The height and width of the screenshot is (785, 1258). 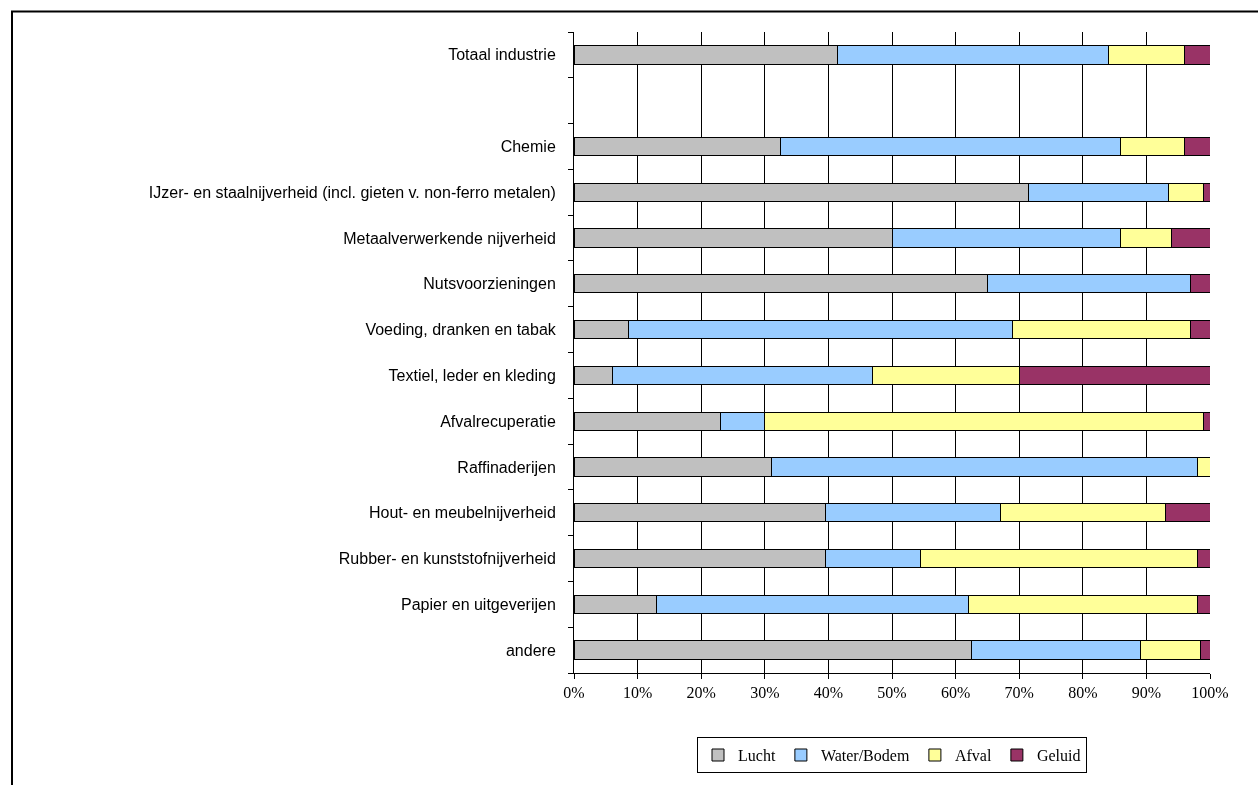 What do you see at coordinates (462, 513) in the screenshot?
I see `y-tick-label: Hout- en meubelnijverheid` at bounding box center [462, 513].